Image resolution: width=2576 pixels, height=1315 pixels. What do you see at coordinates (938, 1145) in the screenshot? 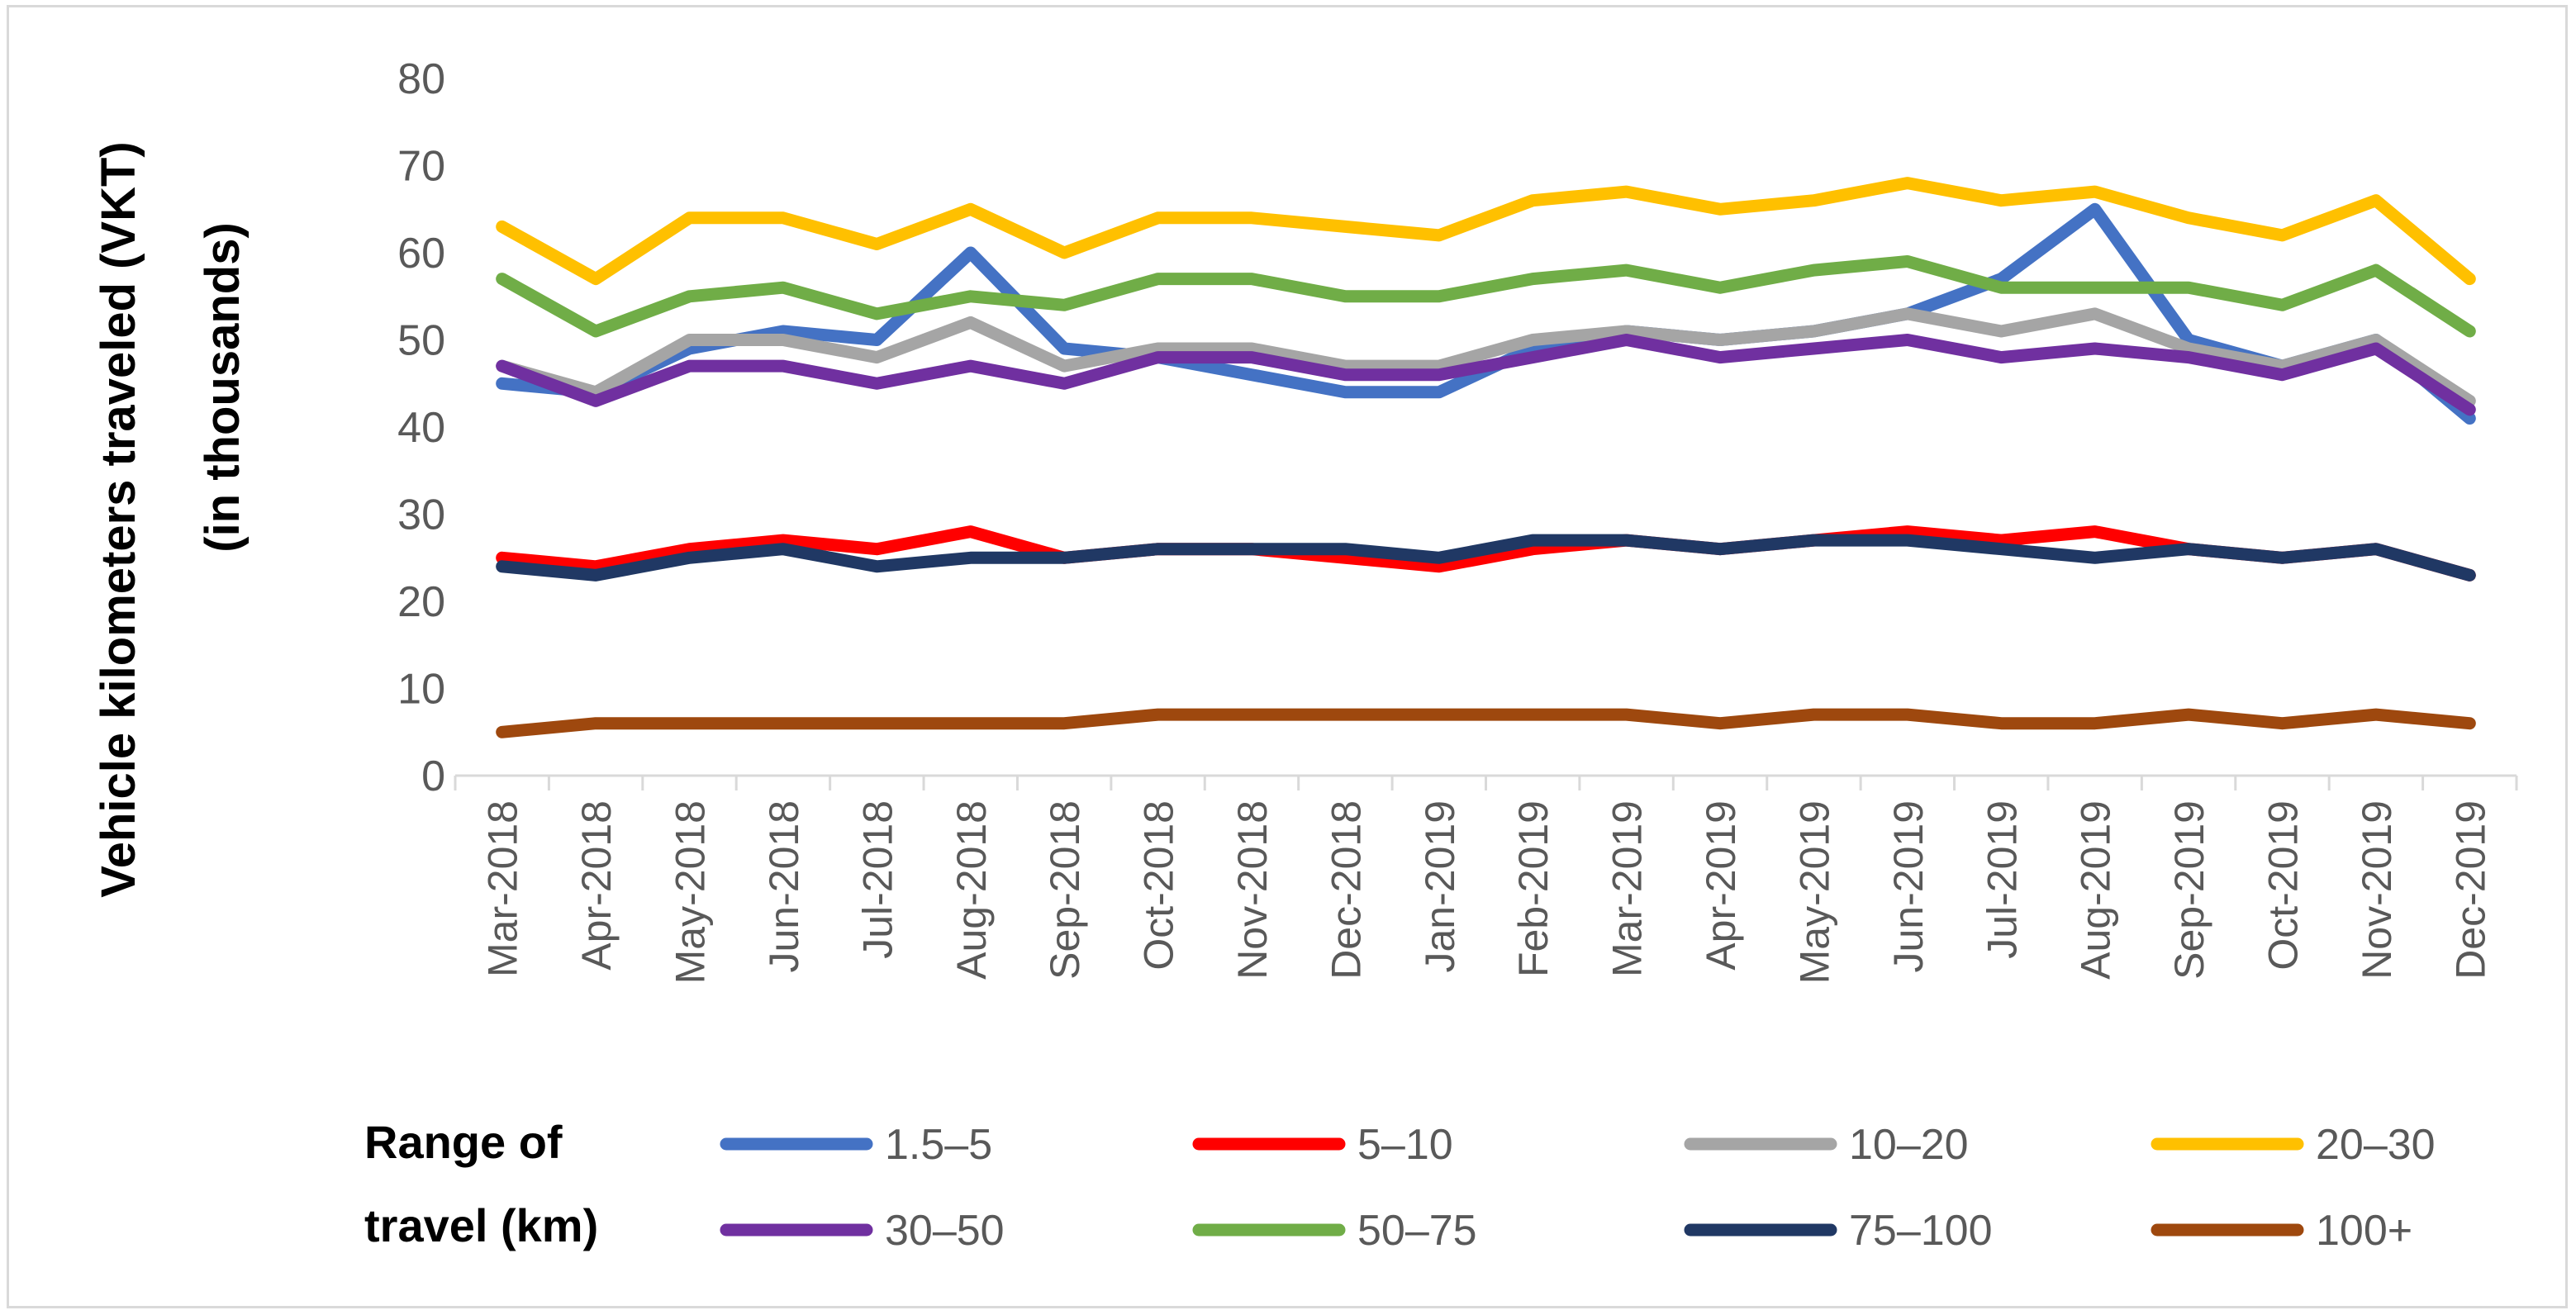
I see `legend-label-1.5–5: 1.5–5` at bounding box center [938, 1145].